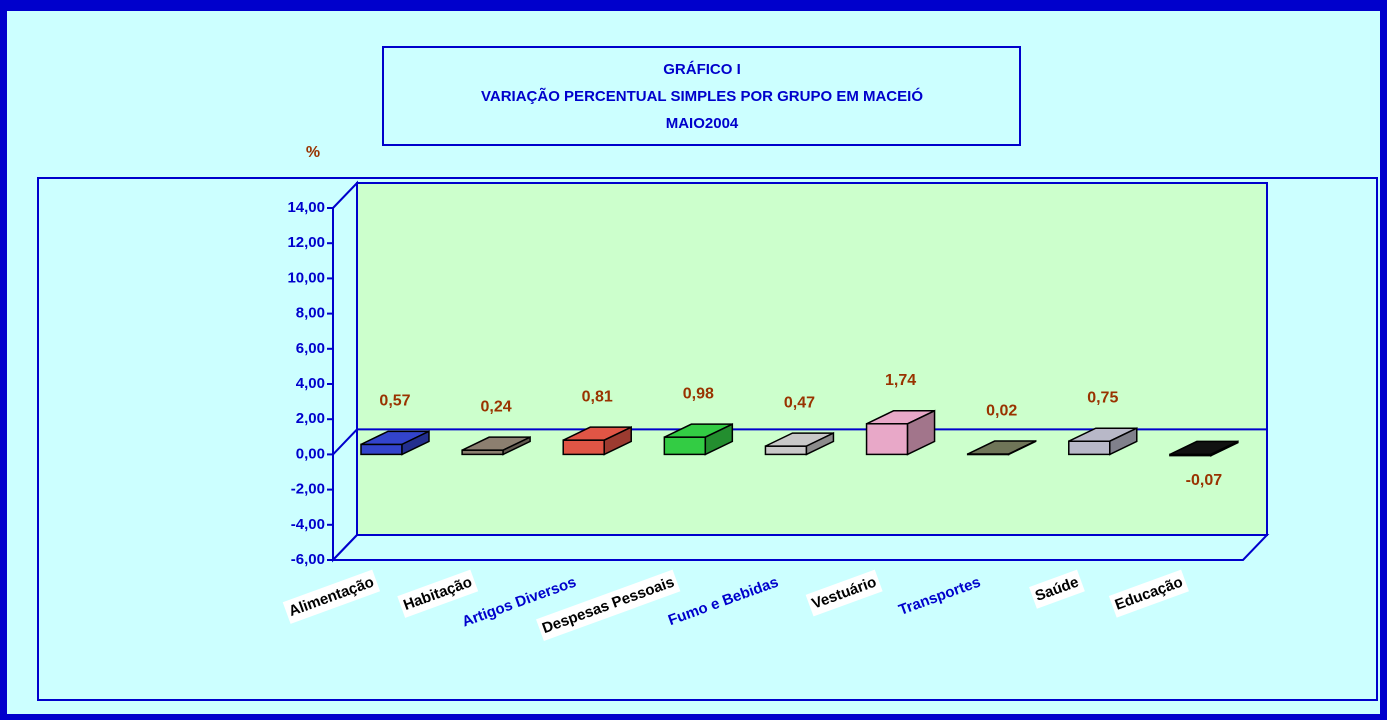 Image resolution: width=1387 pixels, height=725 pixels. I want to click on y-tick-label: 2,00, so click(310, 418).